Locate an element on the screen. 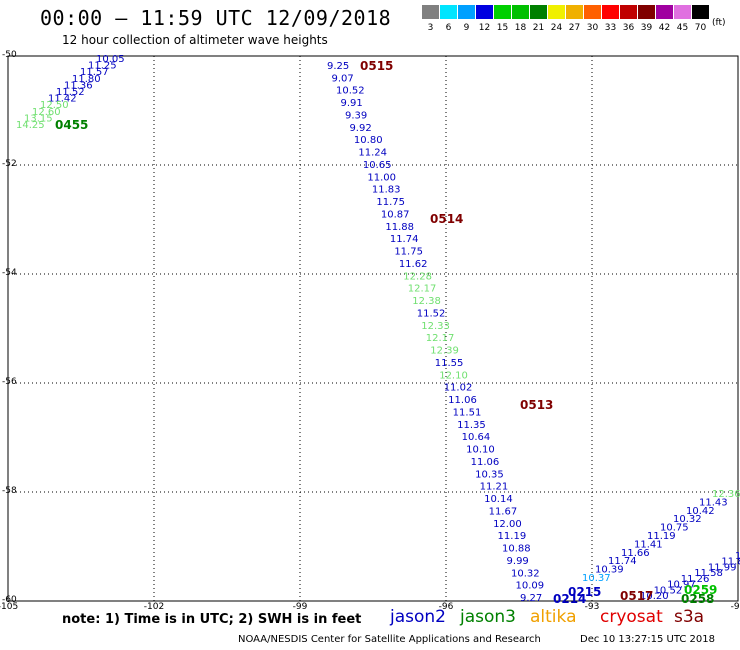  lon-tick-label: -105 is located at coordinates (9, 607).